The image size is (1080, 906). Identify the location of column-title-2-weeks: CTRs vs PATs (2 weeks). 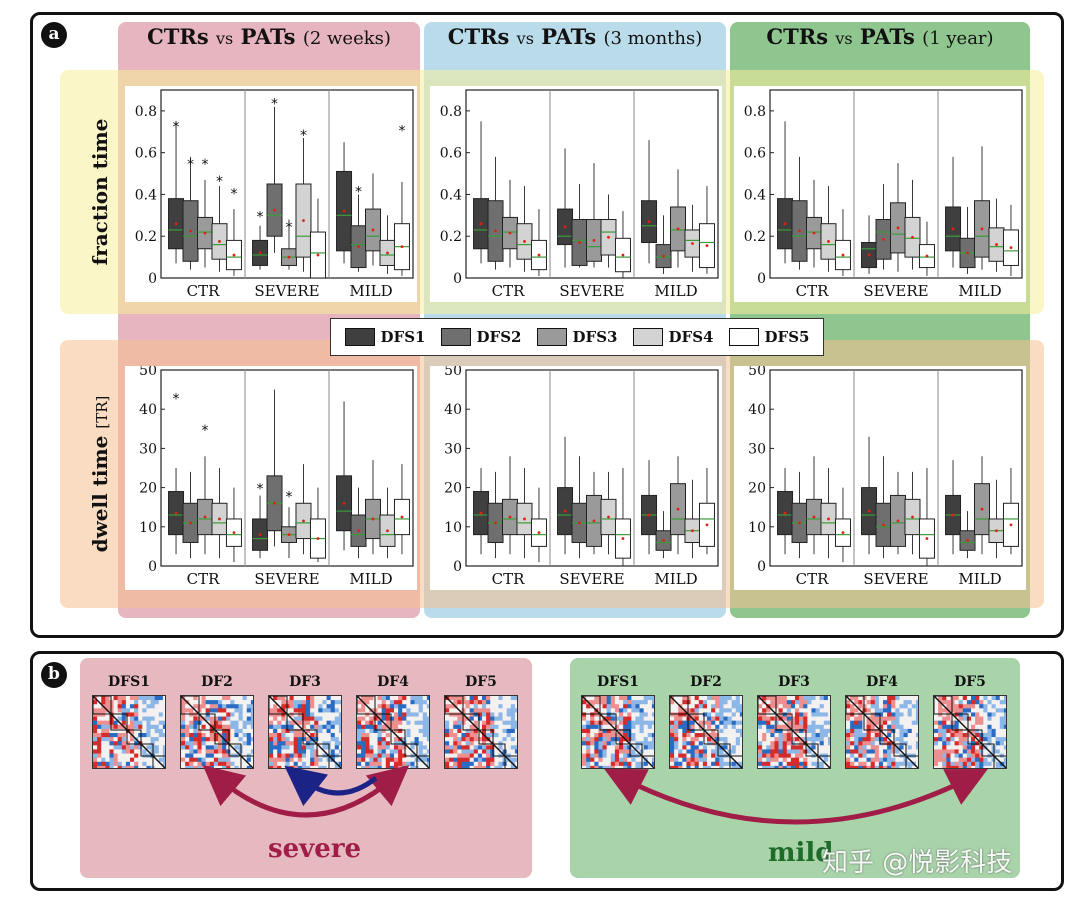
(269, 36).